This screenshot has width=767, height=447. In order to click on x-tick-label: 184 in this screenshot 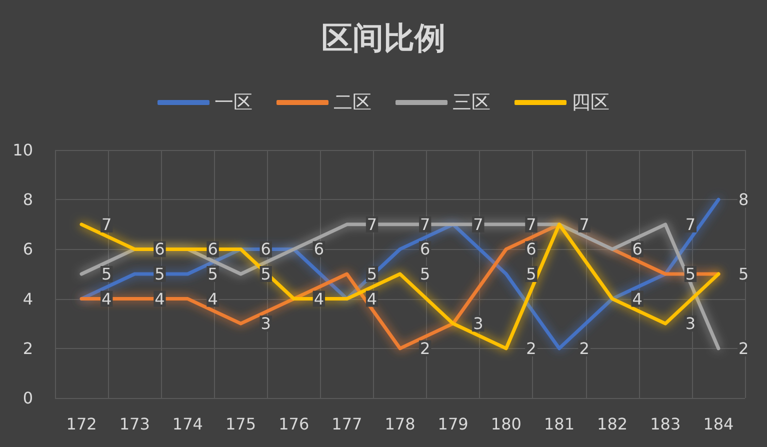, I will do `click(718, 424)`.